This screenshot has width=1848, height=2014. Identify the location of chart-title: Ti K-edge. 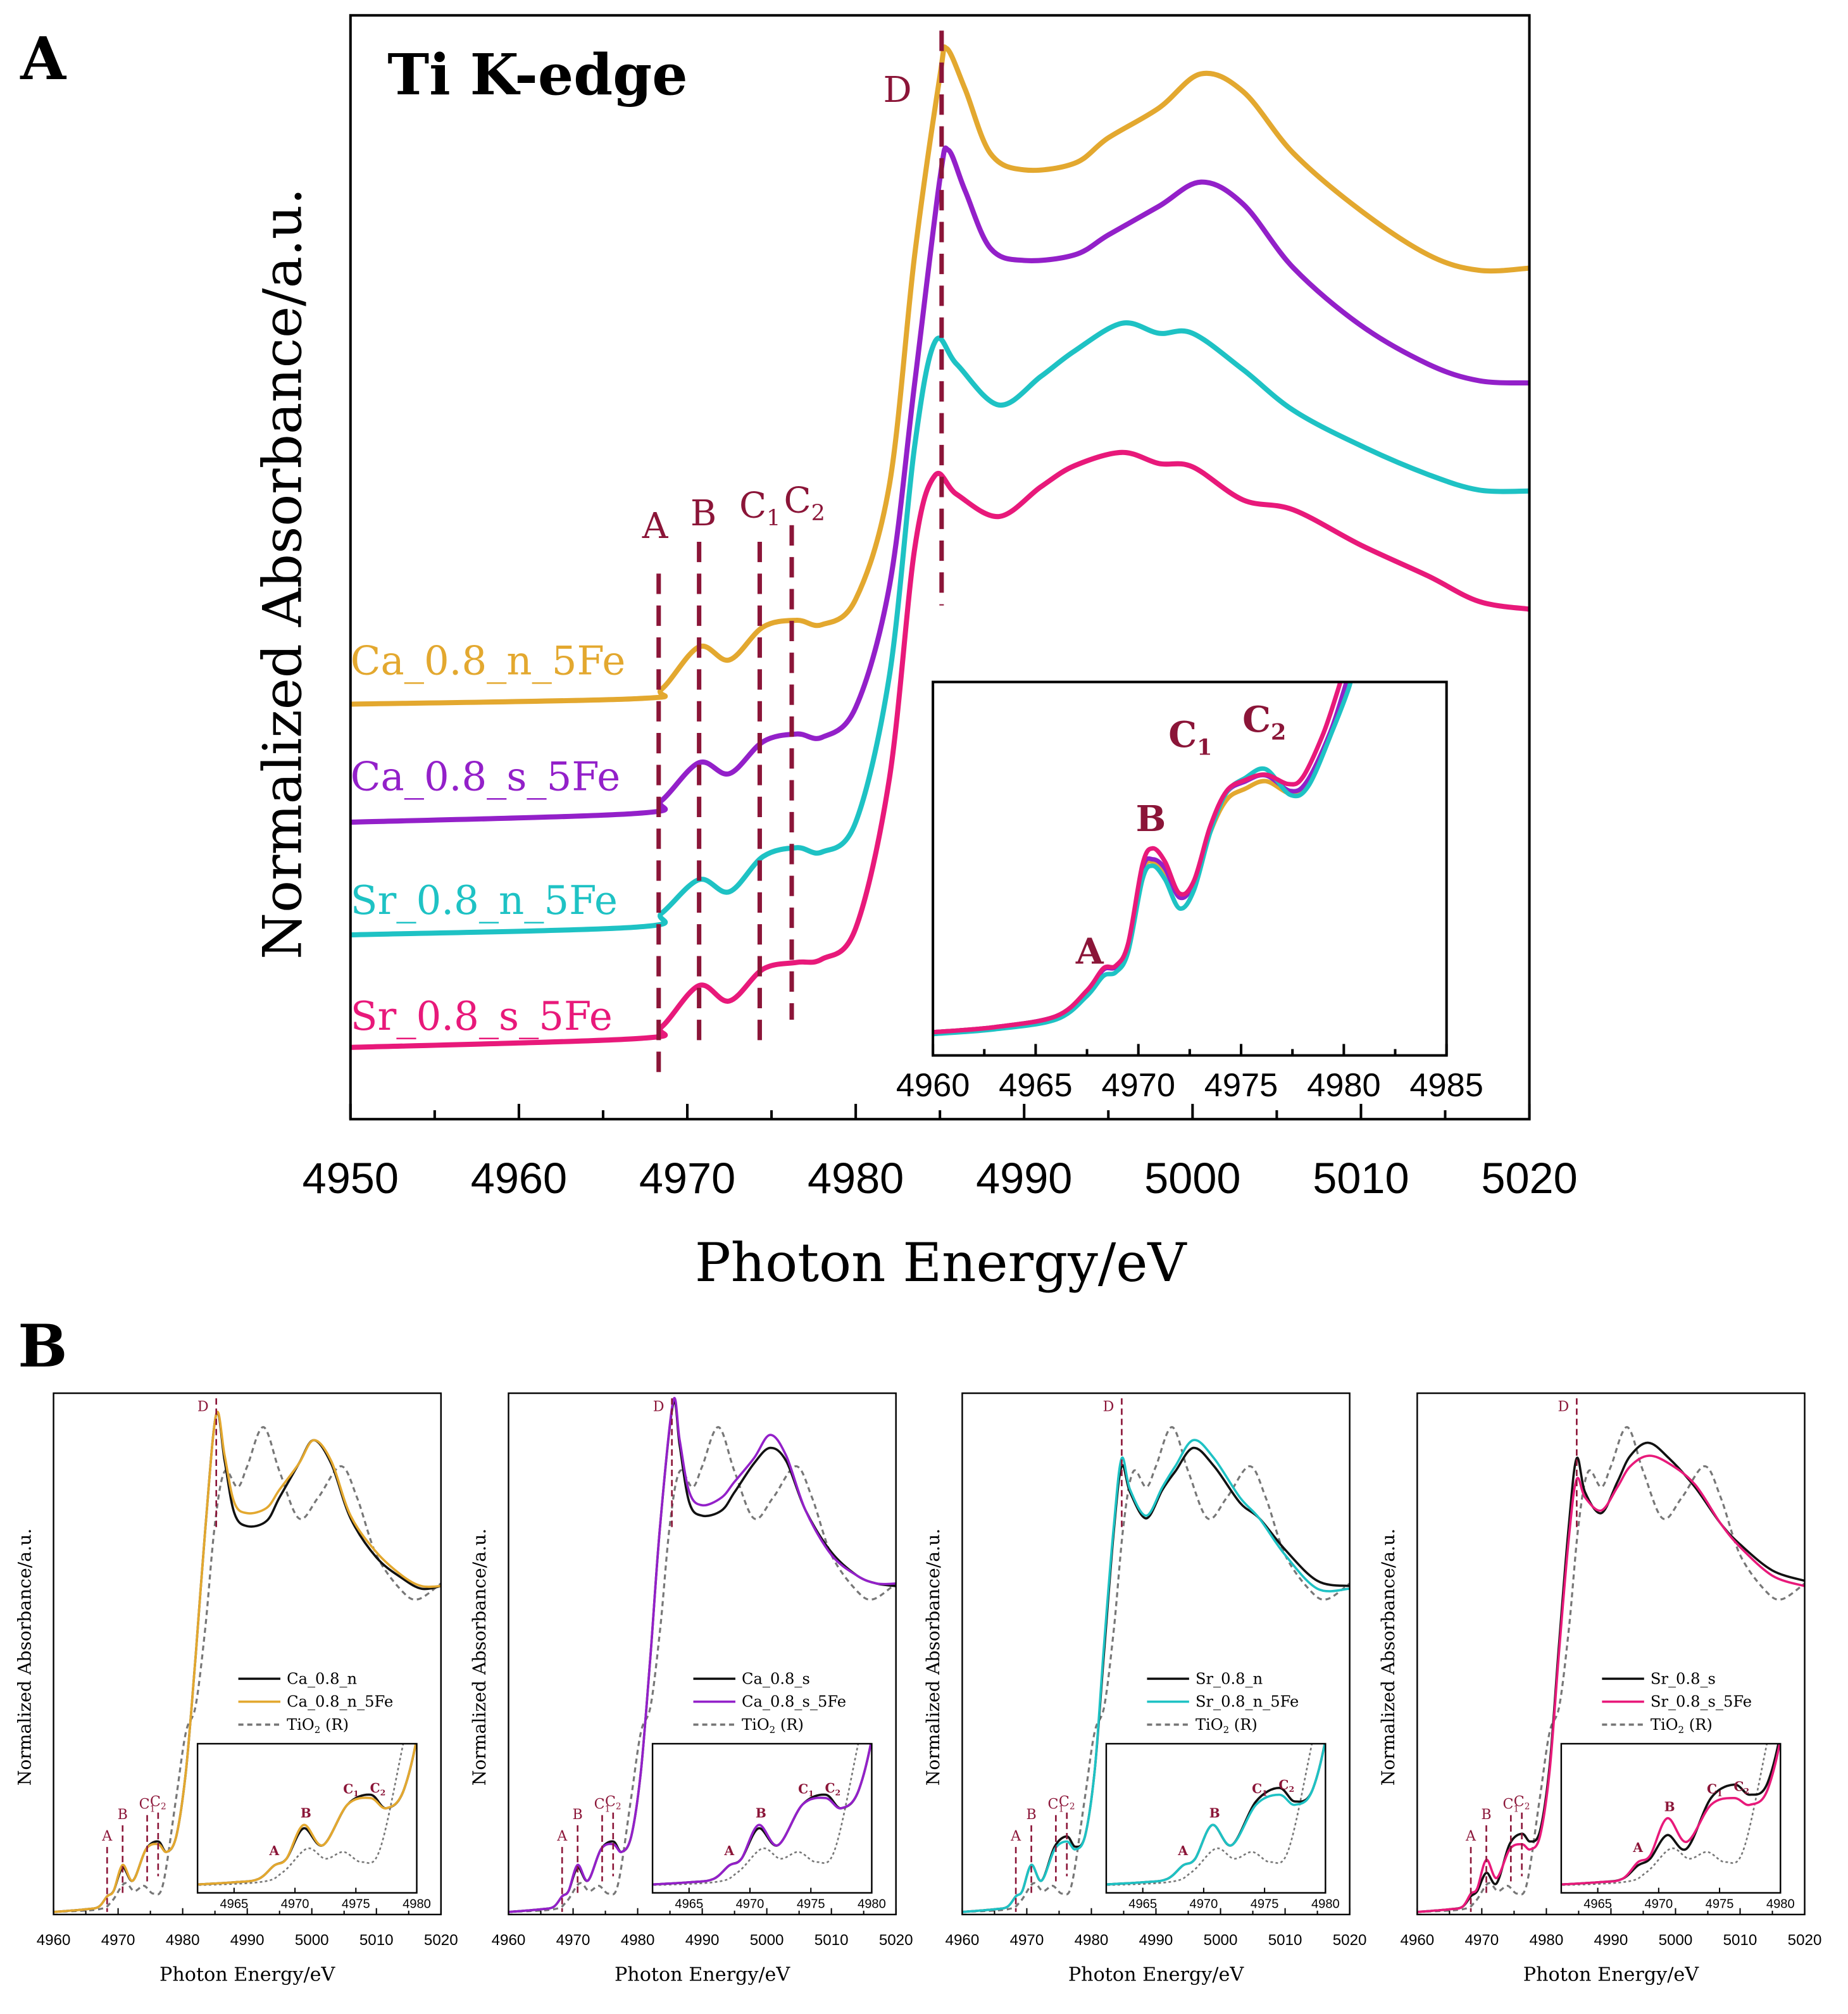
(537, 75).